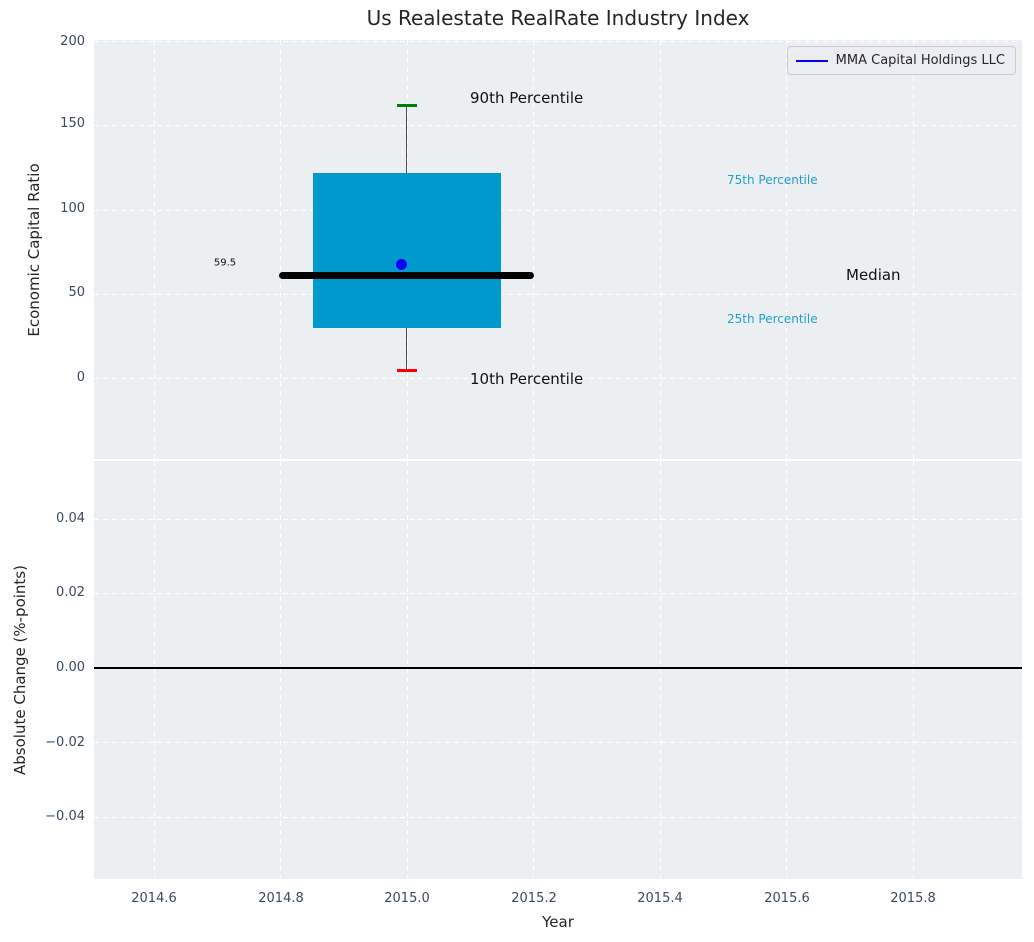 The height and width of the screenshot is (942, 1034). I want to click on x-tick-label: 2015.8, so click(913, 898).